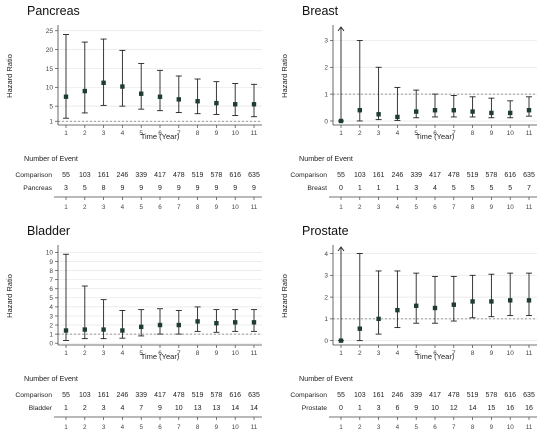 This screenshot has width=550, height=439. What do you see at coordinates (217, 427) in the screenshot?
I see `table-tick-label: 9` at bounding box center [217, 427].